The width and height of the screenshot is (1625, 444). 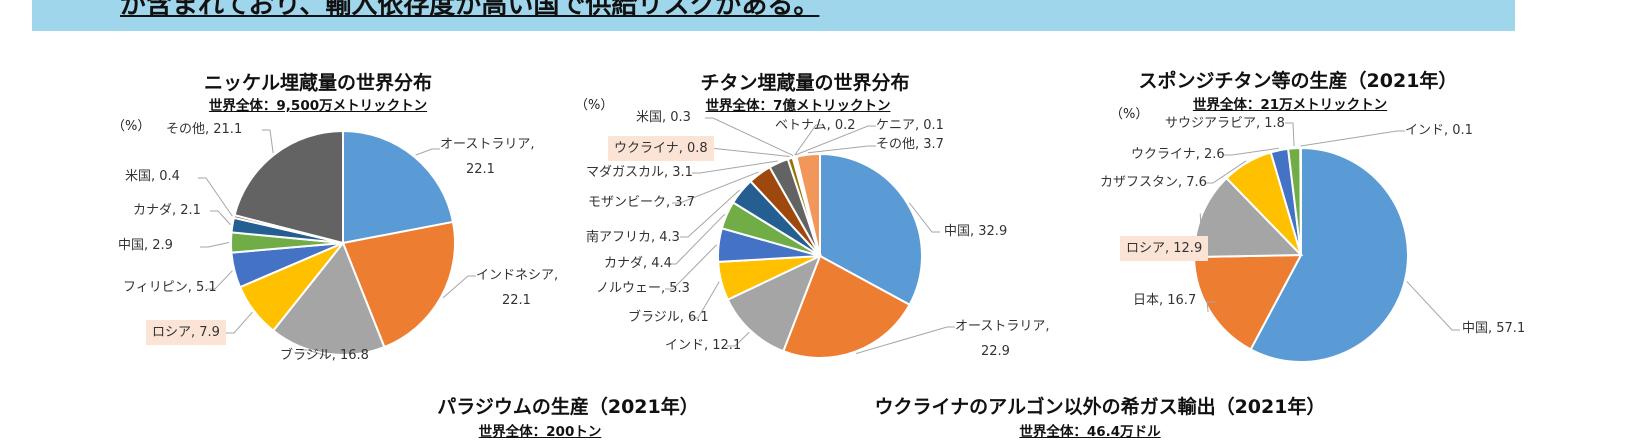 I want to click on data-label: ブラジル, 6.1, so click(x=668, y=317).